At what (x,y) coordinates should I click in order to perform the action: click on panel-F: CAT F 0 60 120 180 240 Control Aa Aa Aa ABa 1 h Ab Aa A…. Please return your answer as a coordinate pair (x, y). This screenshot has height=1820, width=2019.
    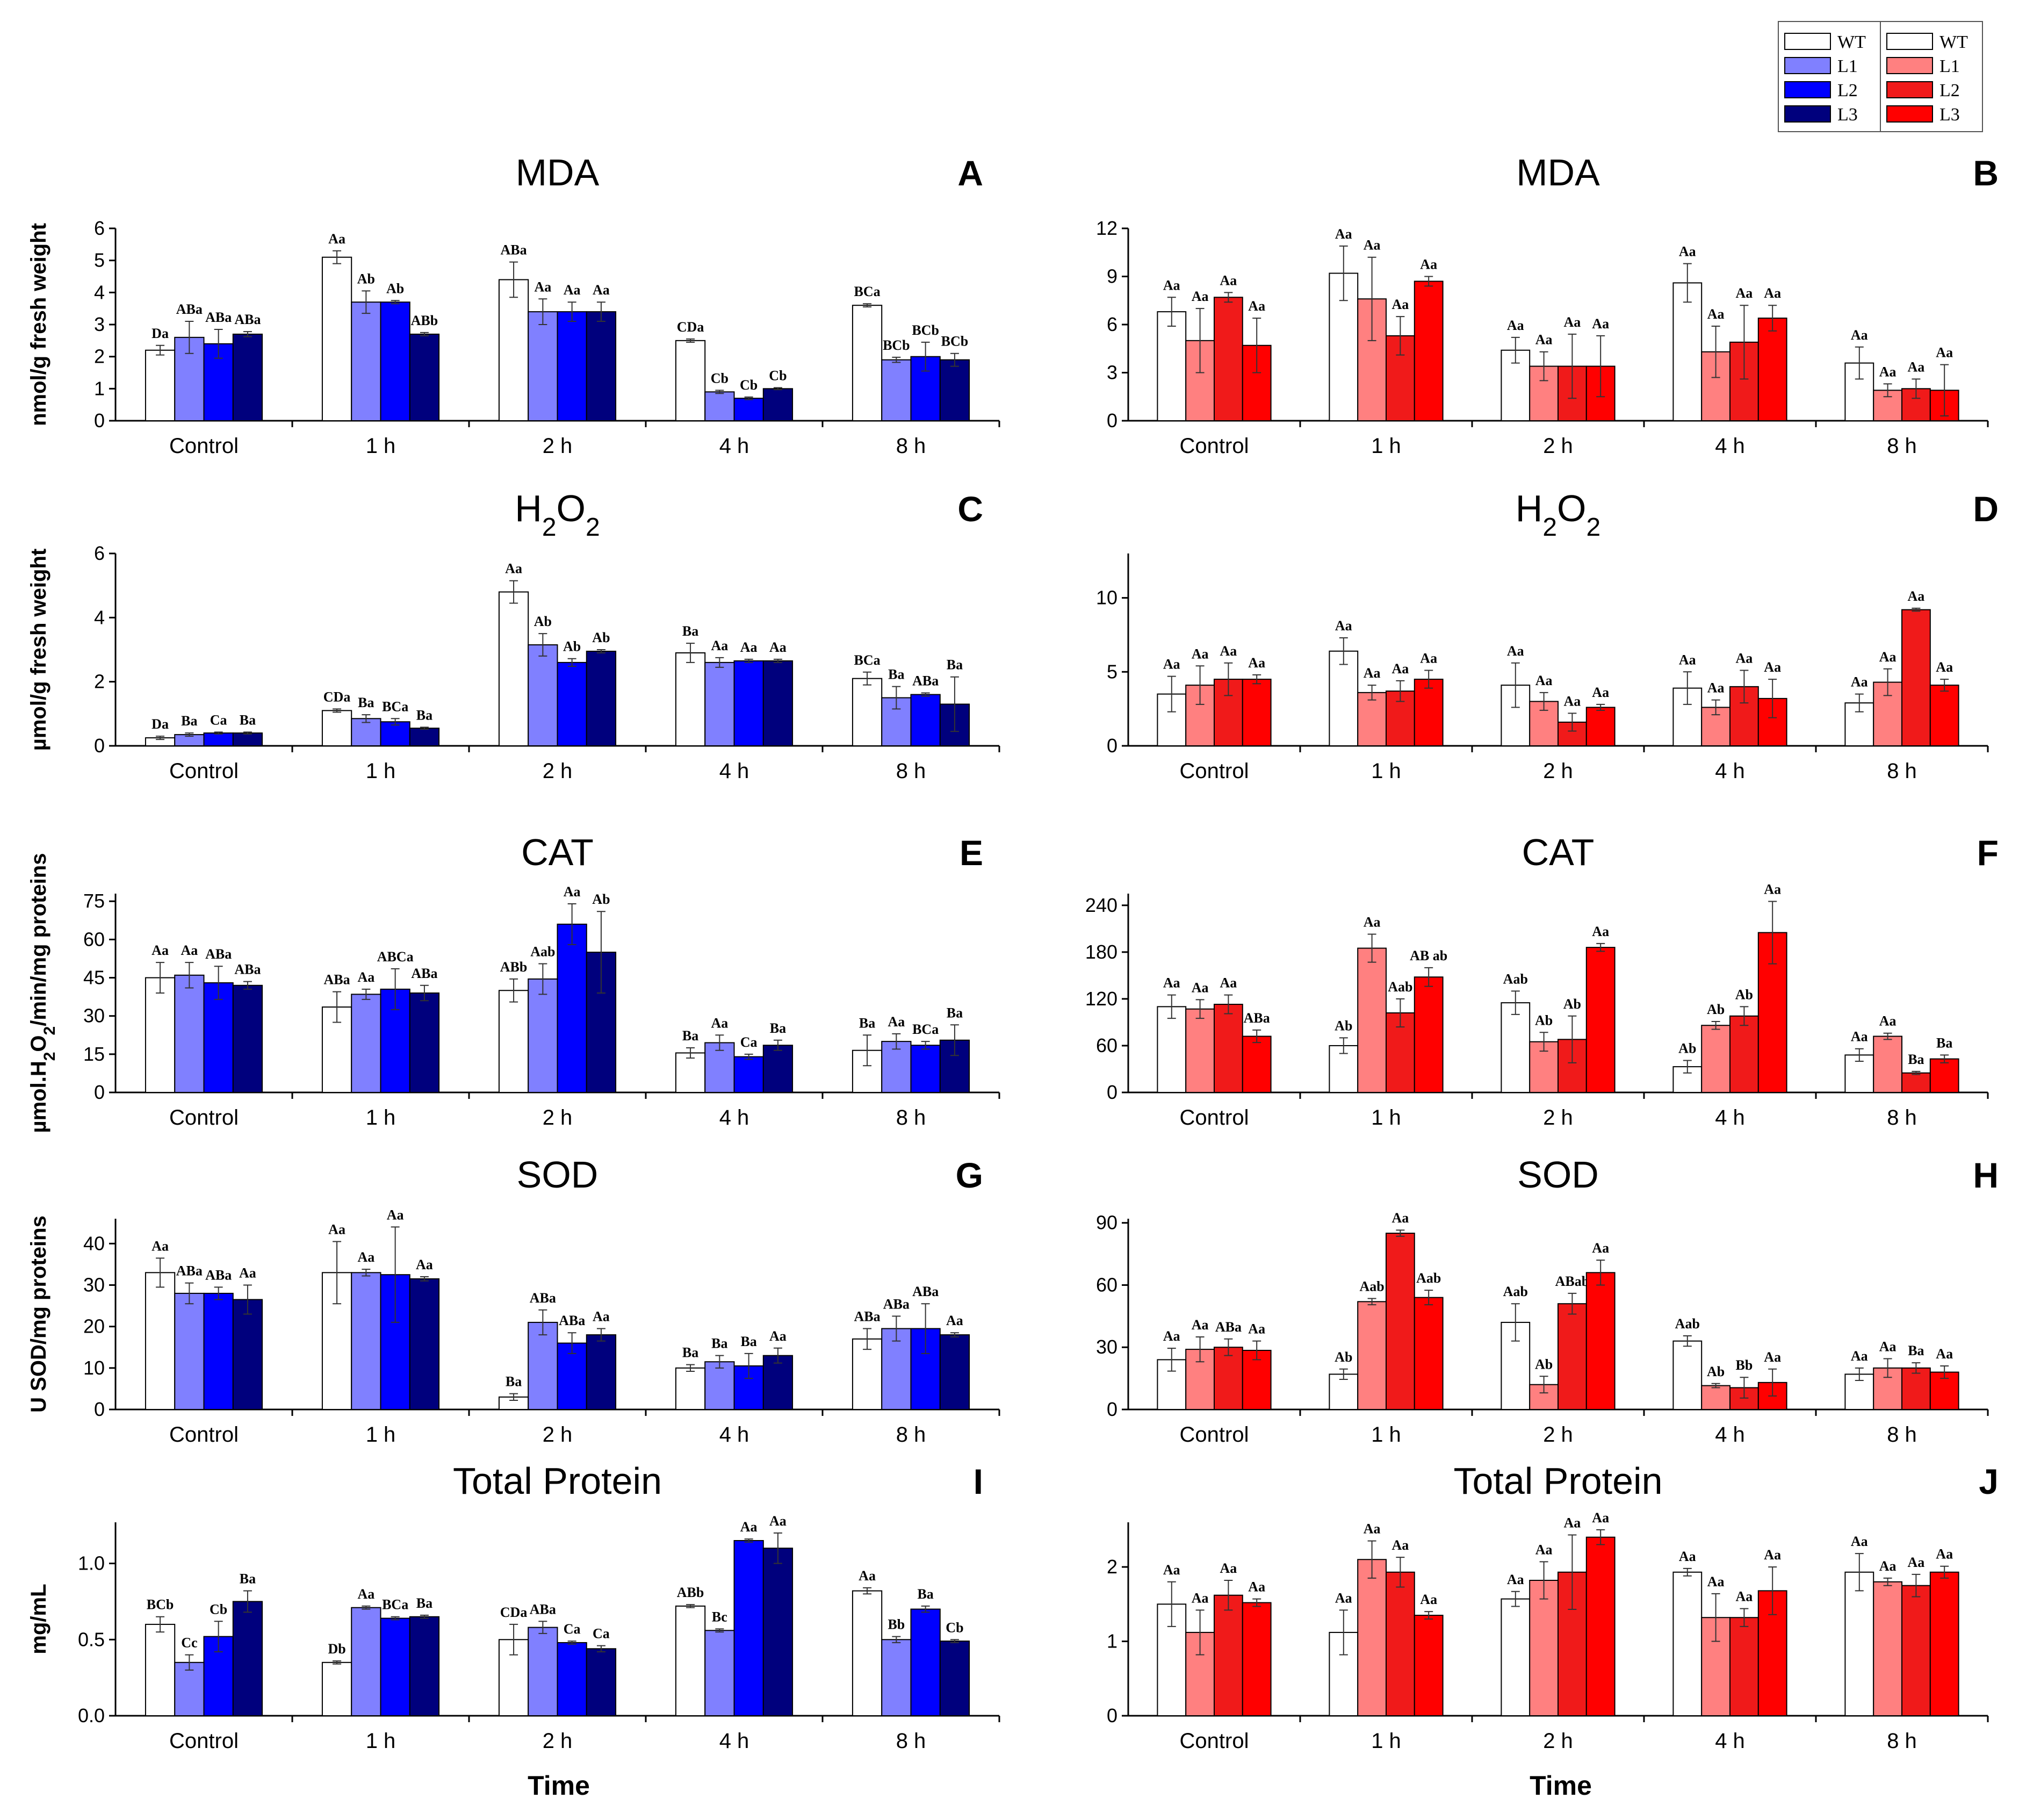
    Looking at the image, I should click on (1542, 981).